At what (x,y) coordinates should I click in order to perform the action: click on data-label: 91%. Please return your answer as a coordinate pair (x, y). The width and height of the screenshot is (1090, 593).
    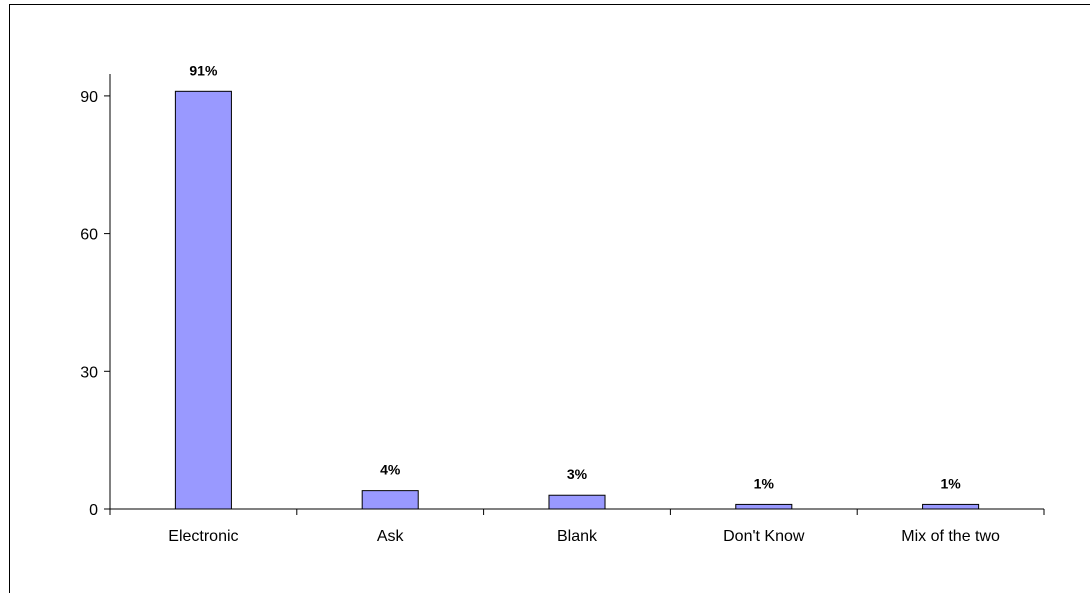
    Looking at the image, I should click on (203, 70).